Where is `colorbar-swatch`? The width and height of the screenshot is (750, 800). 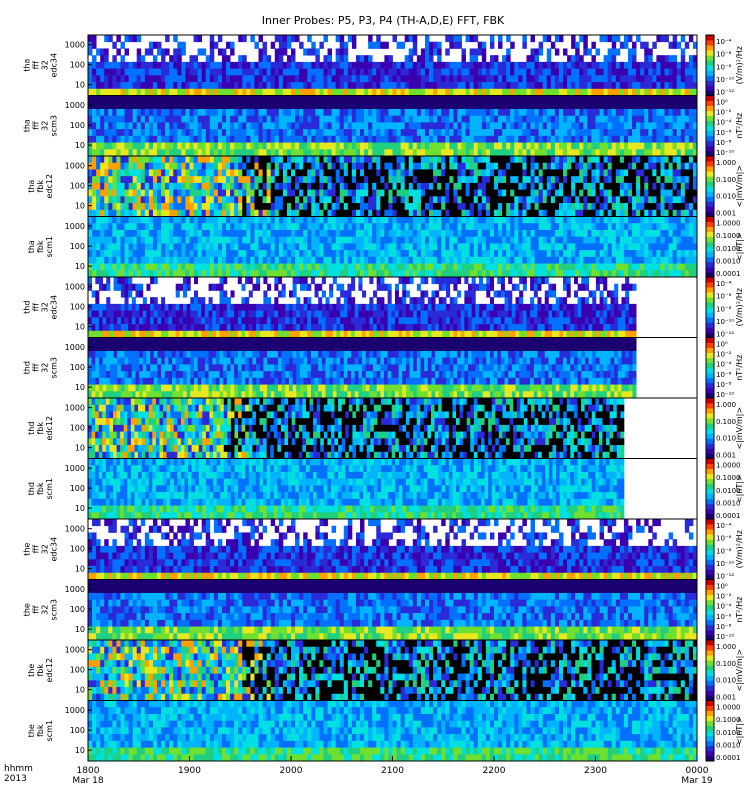 colorbar-swatch is located at coordinates (710, 179).